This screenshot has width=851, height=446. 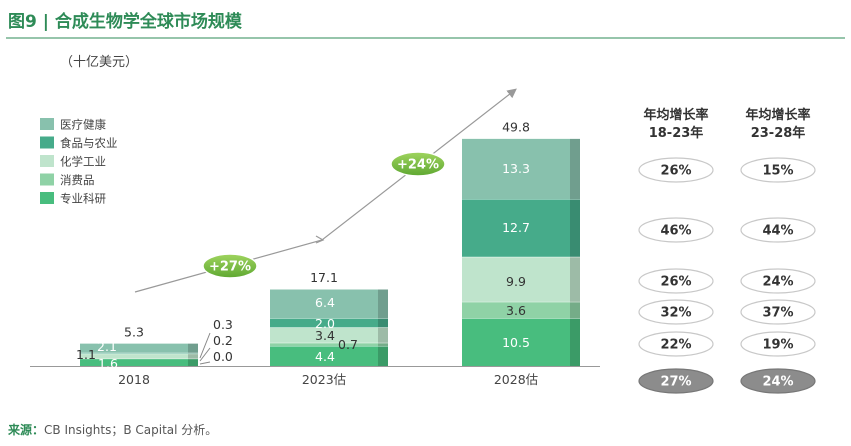 I want to click on segment-value-label: 1.1, so click(x=86, y=354).